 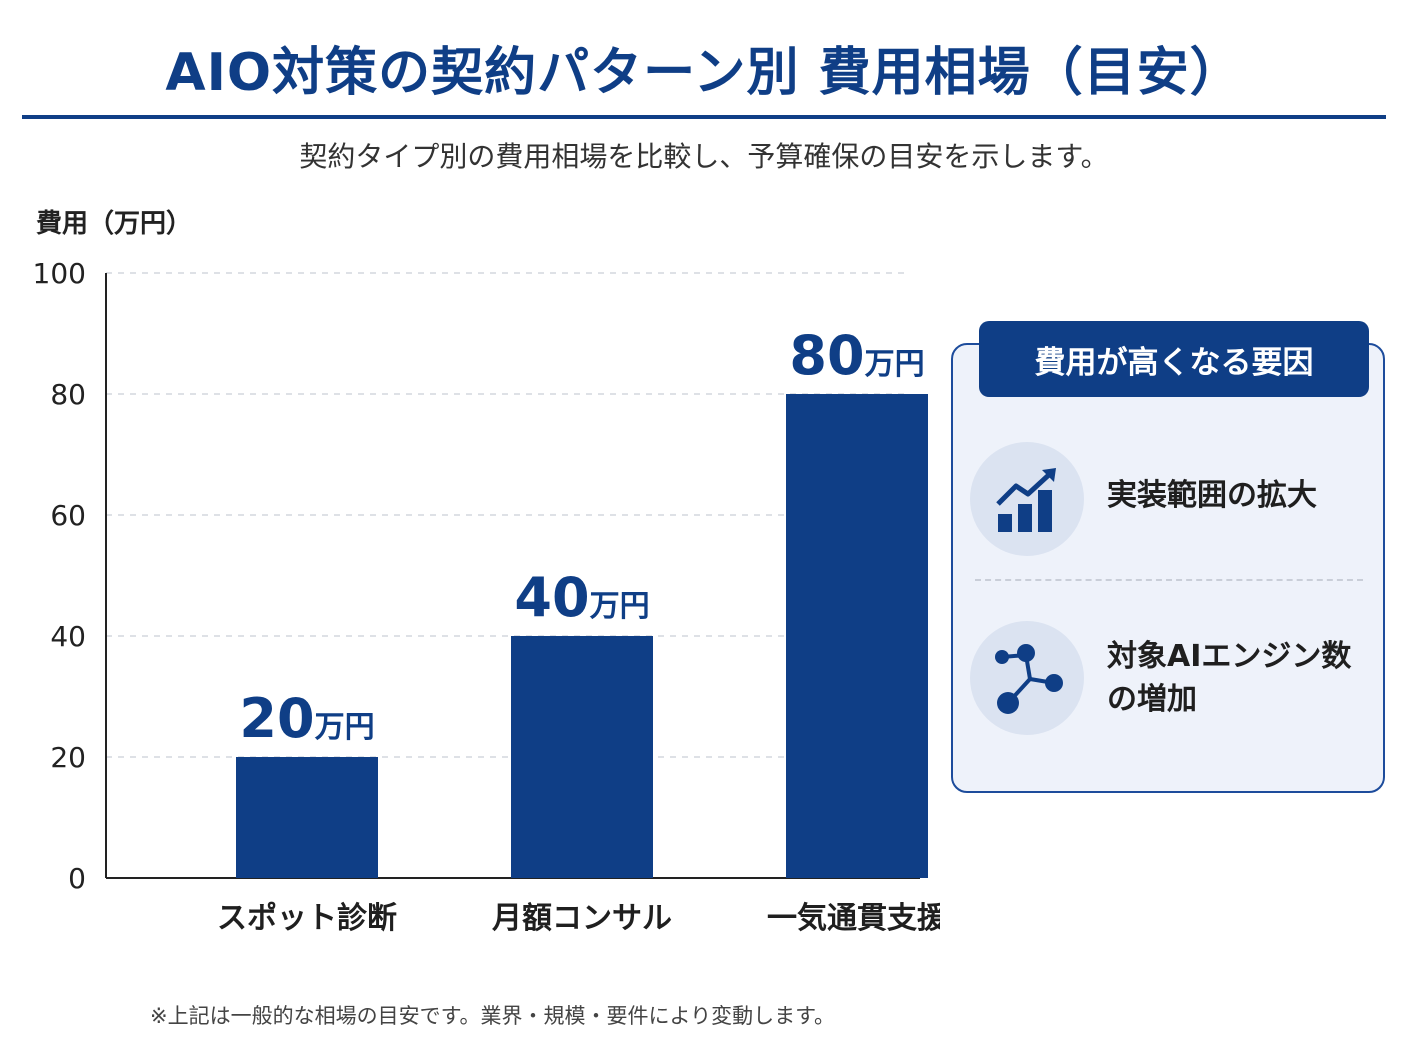 I want to click on x-tick-label: 一気通貫支援, so click(x=853, y=918).